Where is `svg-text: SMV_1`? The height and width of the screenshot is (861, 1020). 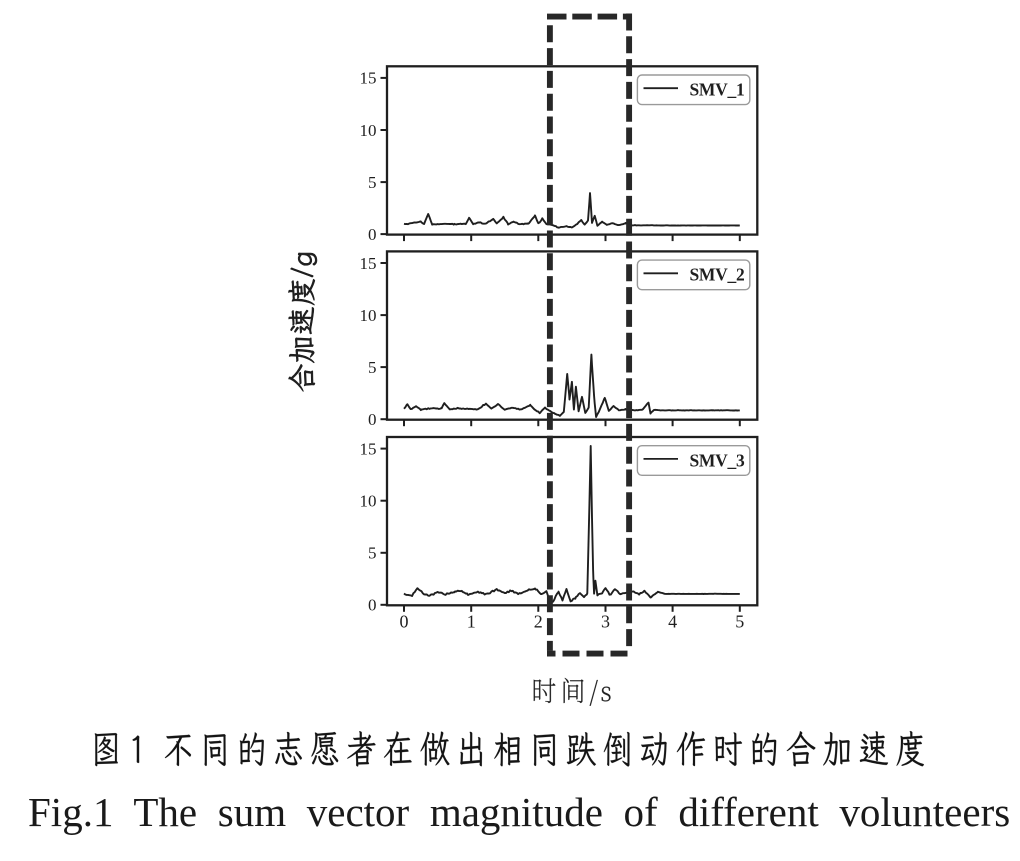 svg-text: SMV_1 is located at coordinates (717, 90).